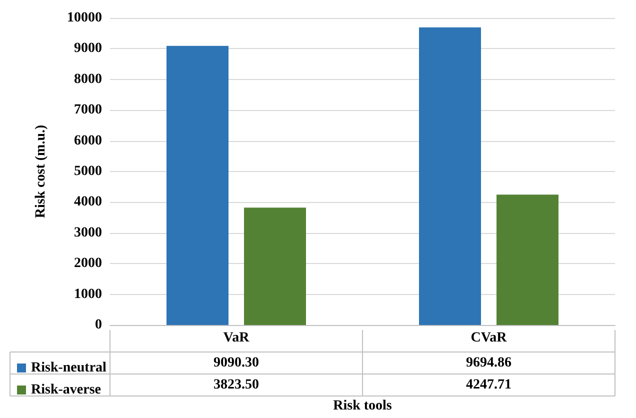  What do you see at coordinates (88, 202) in the screenshot?
I see `y-tick-label: 4000` at bounding box center [88, 202].